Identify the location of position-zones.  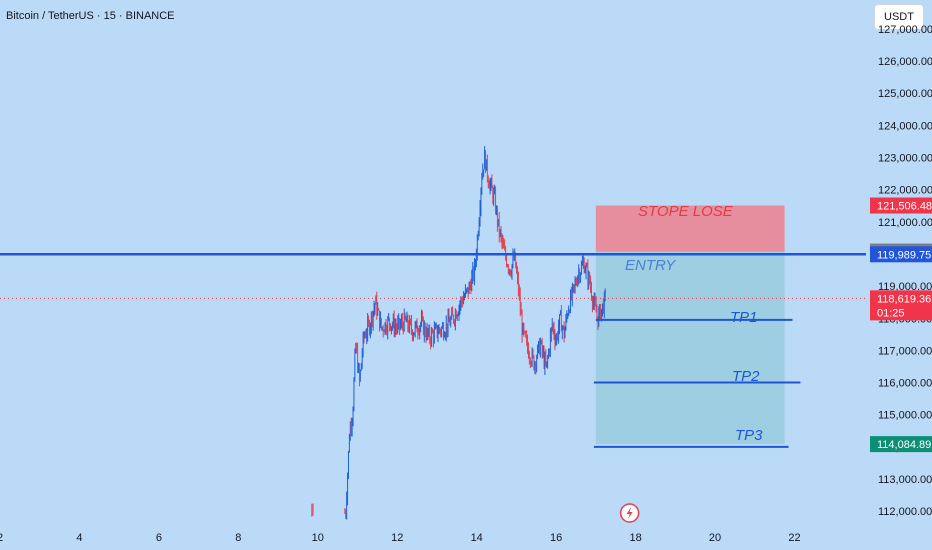
(690, 325).